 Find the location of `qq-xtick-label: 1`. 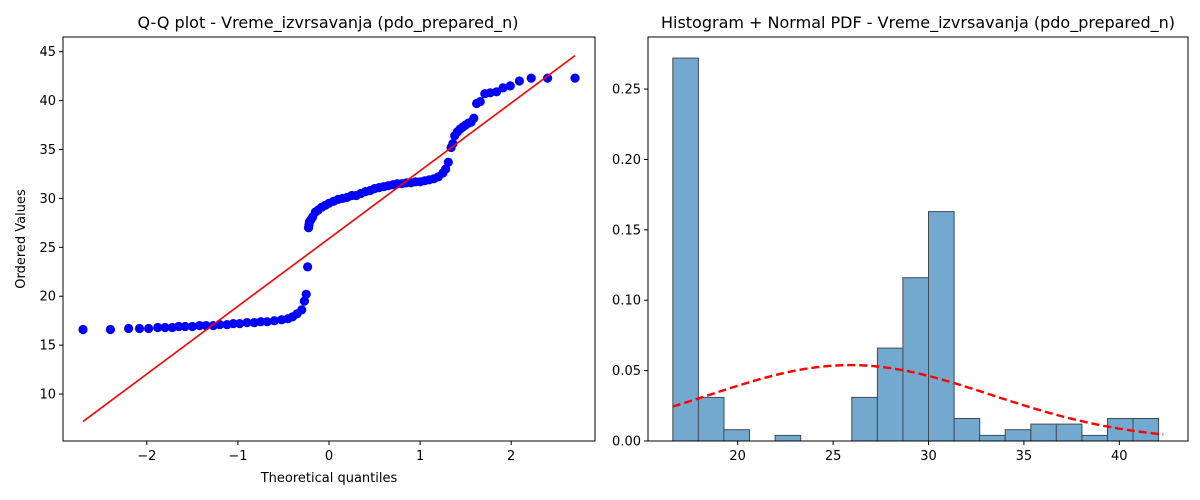

qq-xtick-label: 1 is located at coordinates (420, 456).